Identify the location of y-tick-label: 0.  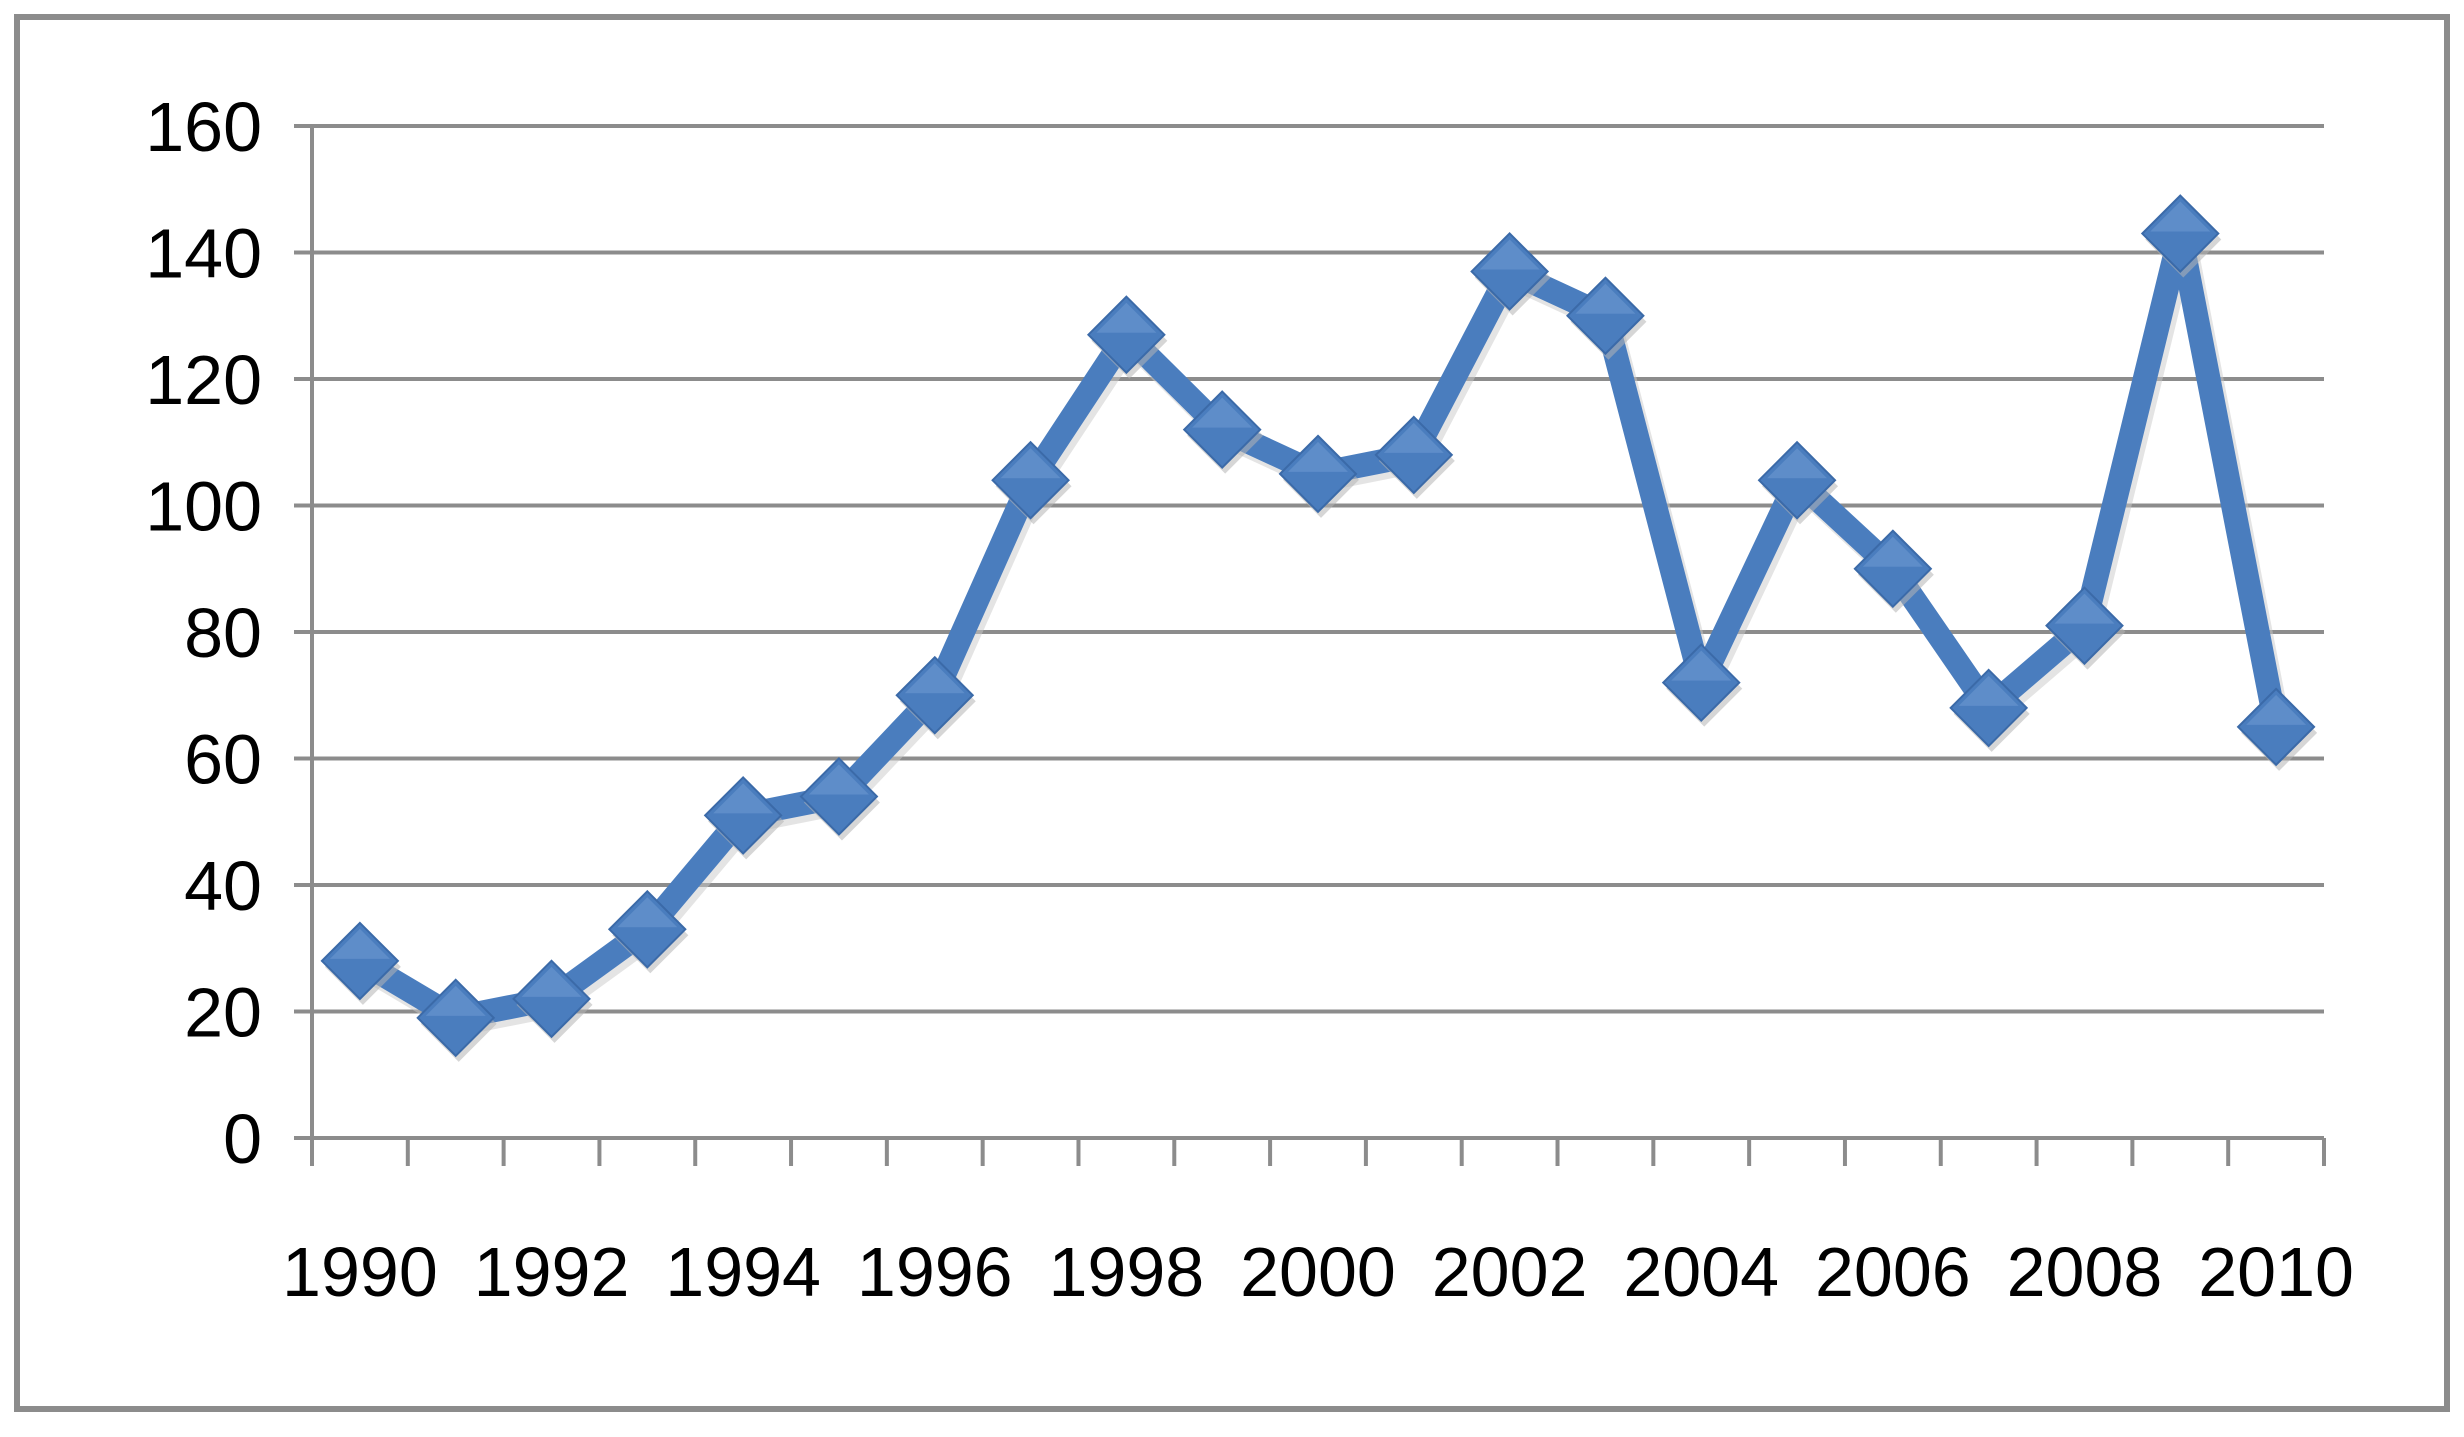
(242, 1139).